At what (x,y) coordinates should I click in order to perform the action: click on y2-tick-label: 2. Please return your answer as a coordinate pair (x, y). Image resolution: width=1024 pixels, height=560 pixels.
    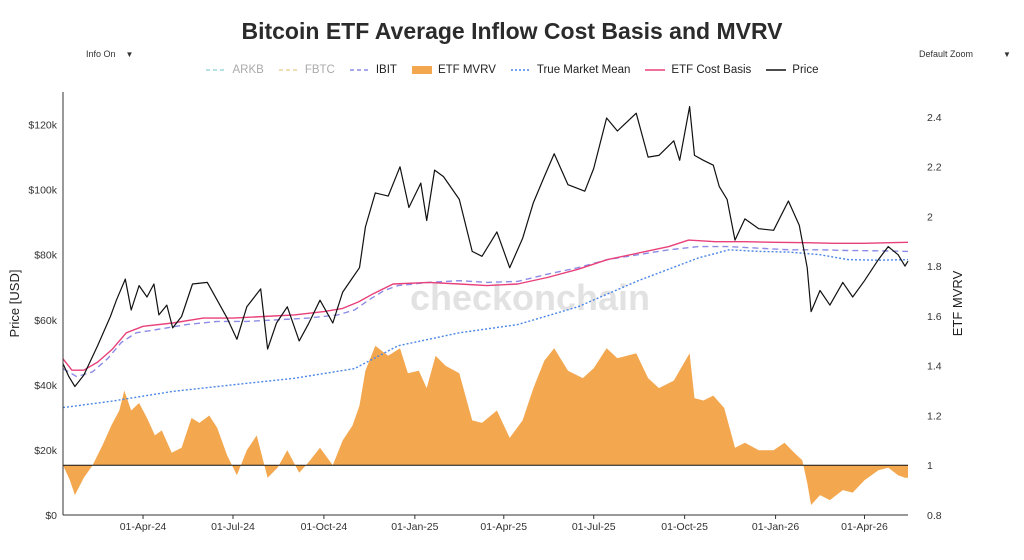
    Looking at the image, I should click on (930, 217).